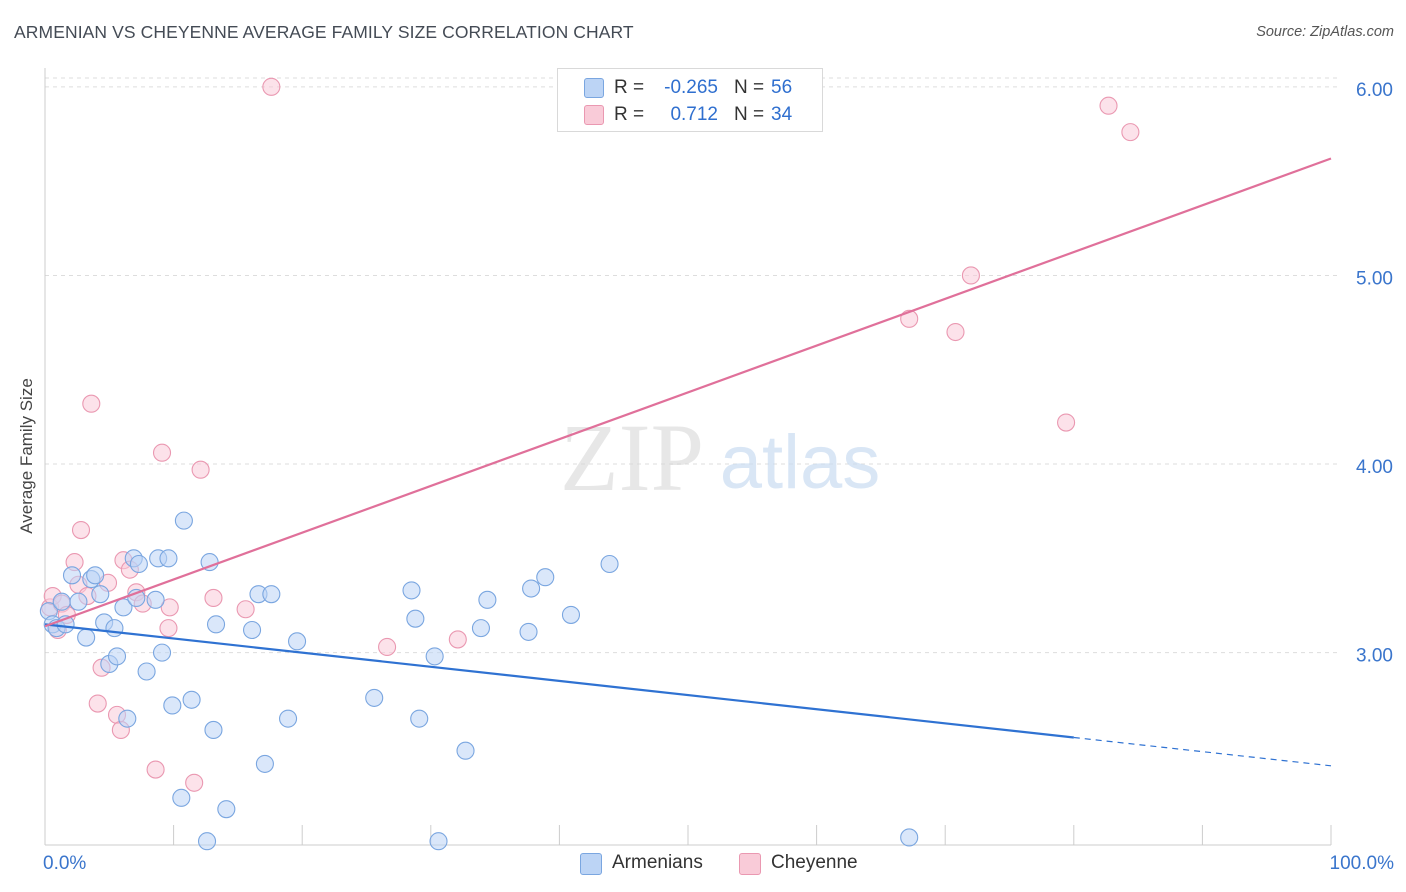  What do you see at coordinates (1374, 90) in the screenshot?
I see `y-tick-label: 6.00` at bounding box center [1374, 90].